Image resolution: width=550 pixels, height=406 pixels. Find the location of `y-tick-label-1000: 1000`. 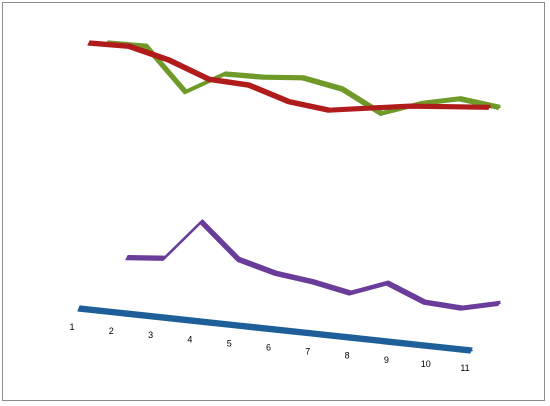

y-tick-label-1000: 1000 is located at coordinates (30, 1).